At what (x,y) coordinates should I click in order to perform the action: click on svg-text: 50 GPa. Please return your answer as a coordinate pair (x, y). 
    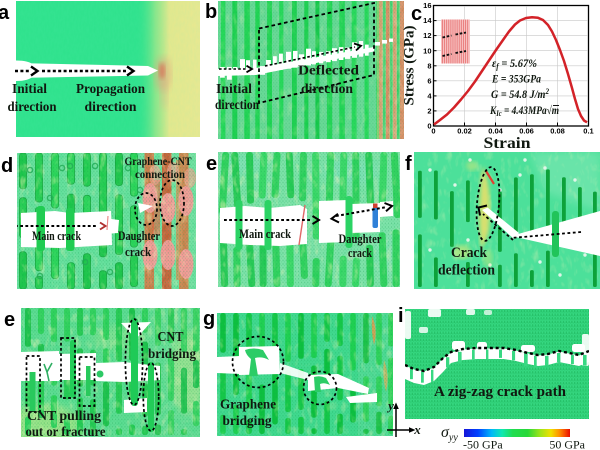
    Looking at the image, I should click on (567, 444).